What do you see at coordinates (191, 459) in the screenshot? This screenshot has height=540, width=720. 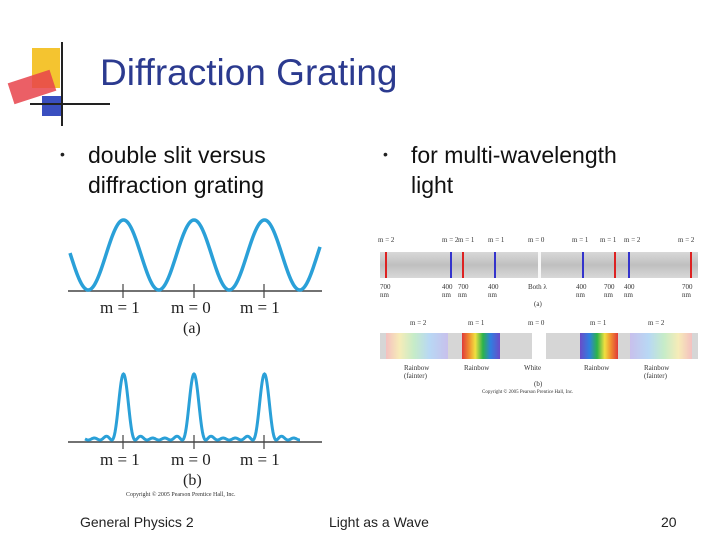 I see `label-b-m-center: m = 0` at bounding box center [191, 459].